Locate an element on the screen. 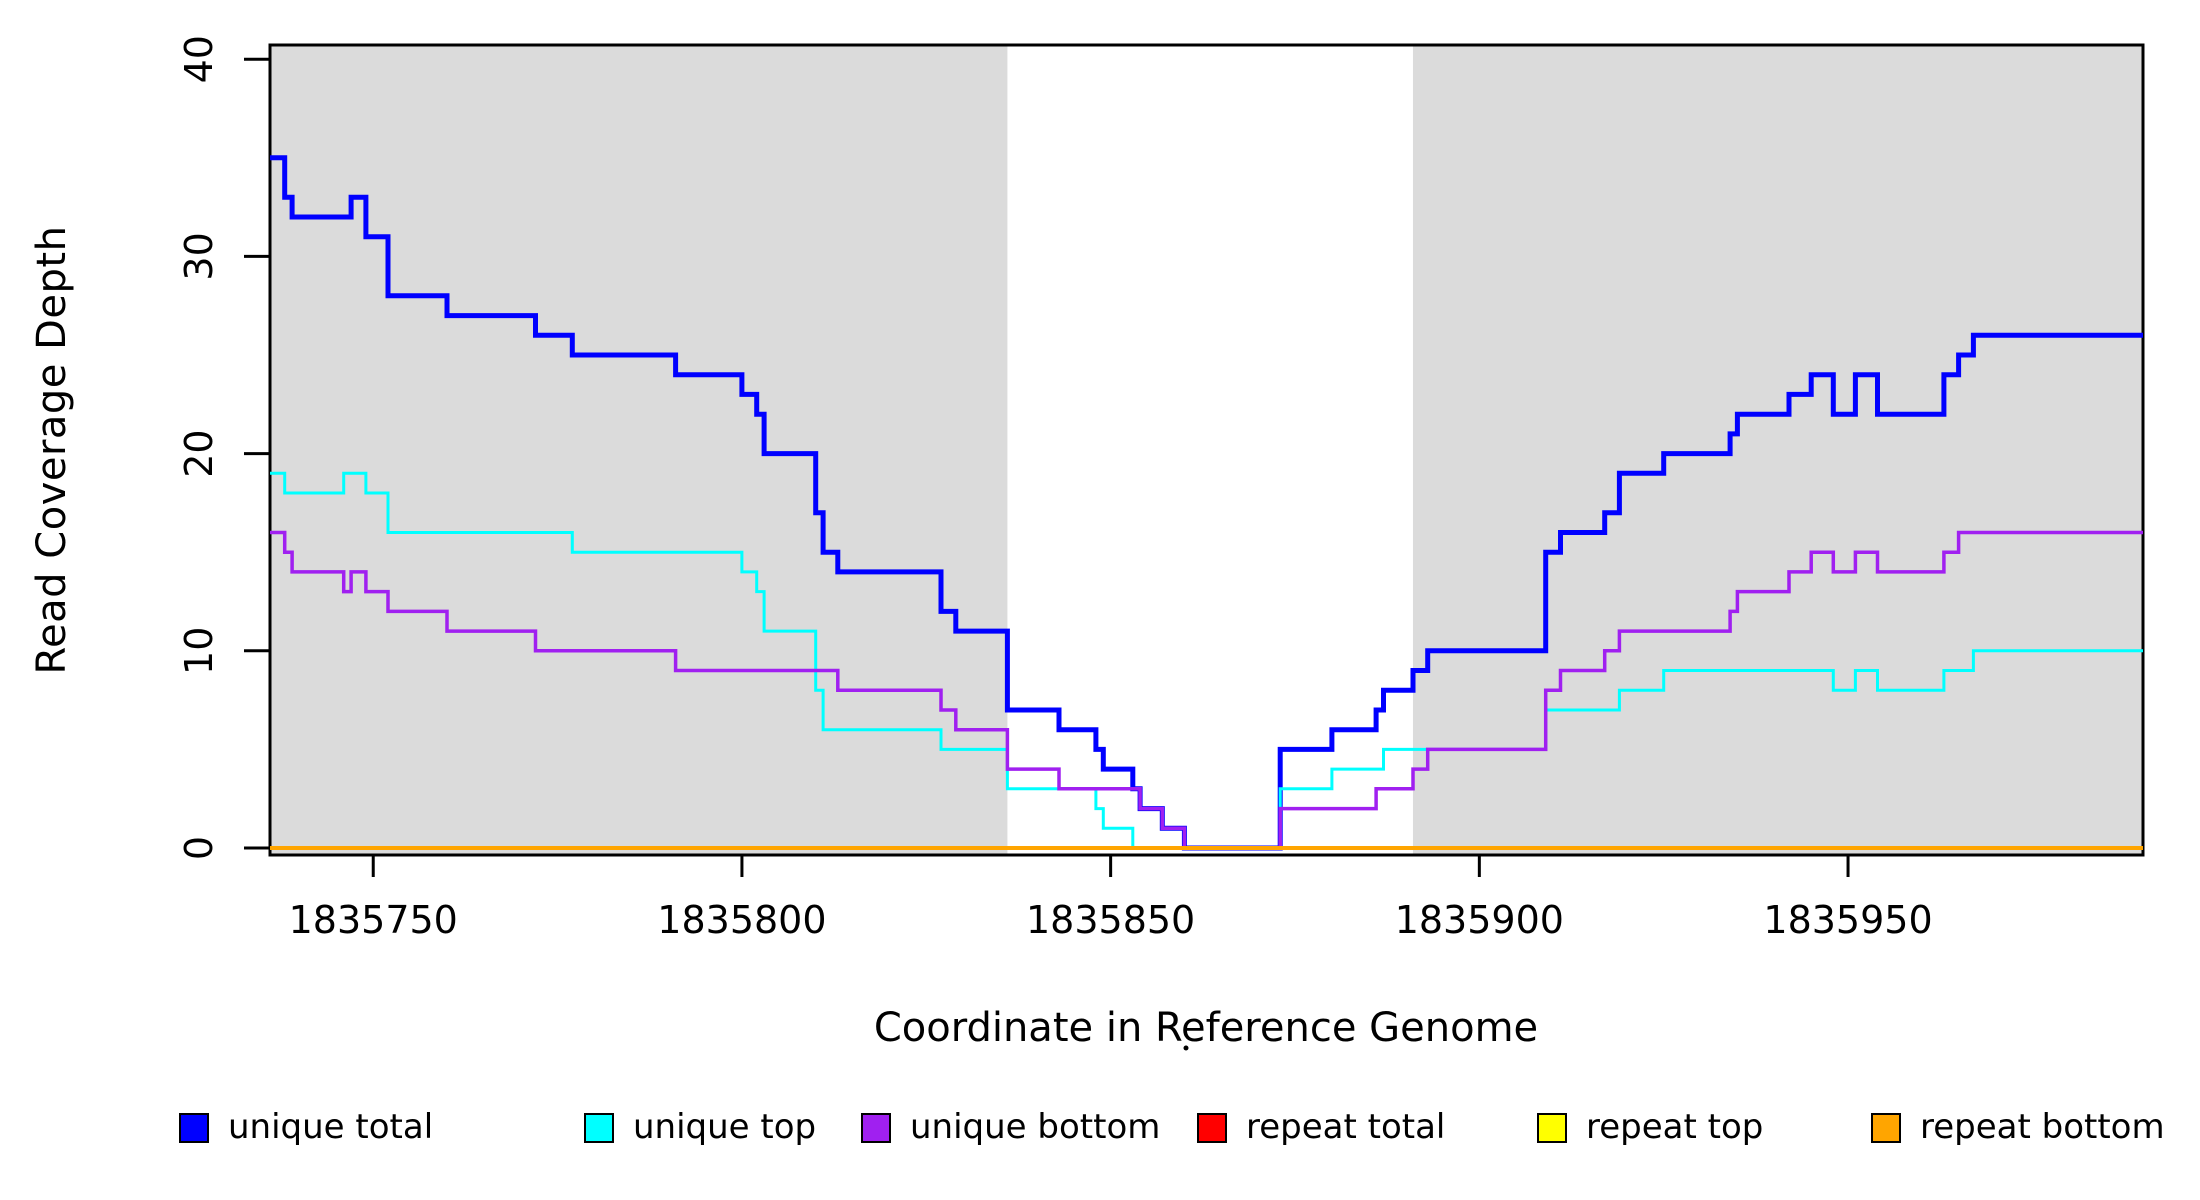  x-tick-label: 1835950 is located at coordinates (1847, 920).